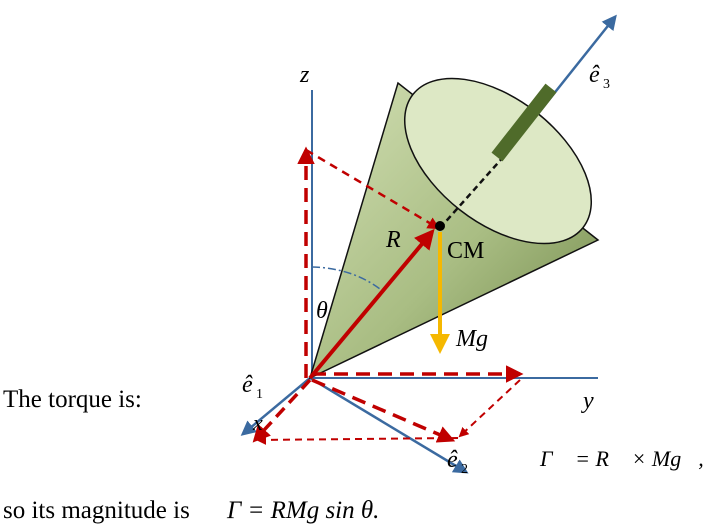  I want to click on cm-point, so click(440, 226).